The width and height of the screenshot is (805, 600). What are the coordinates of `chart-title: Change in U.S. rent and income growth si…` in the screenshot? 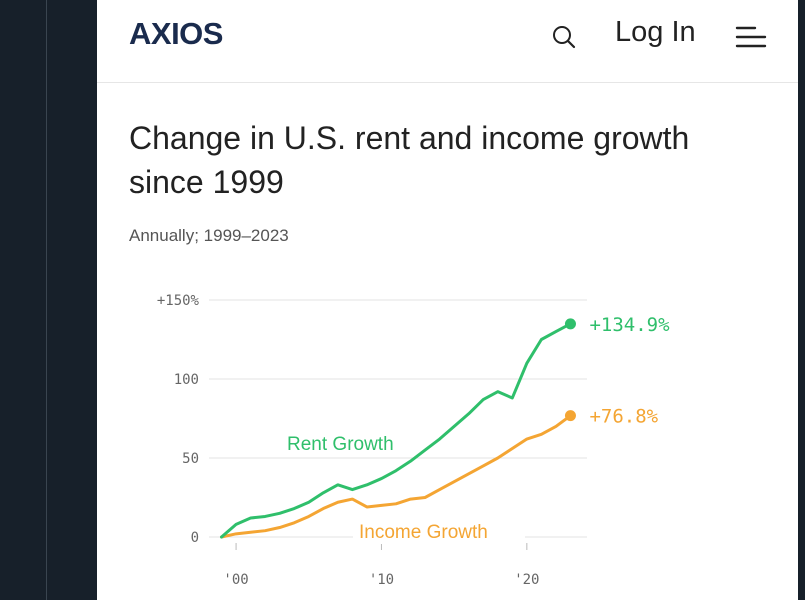 It's located at (409, 160).